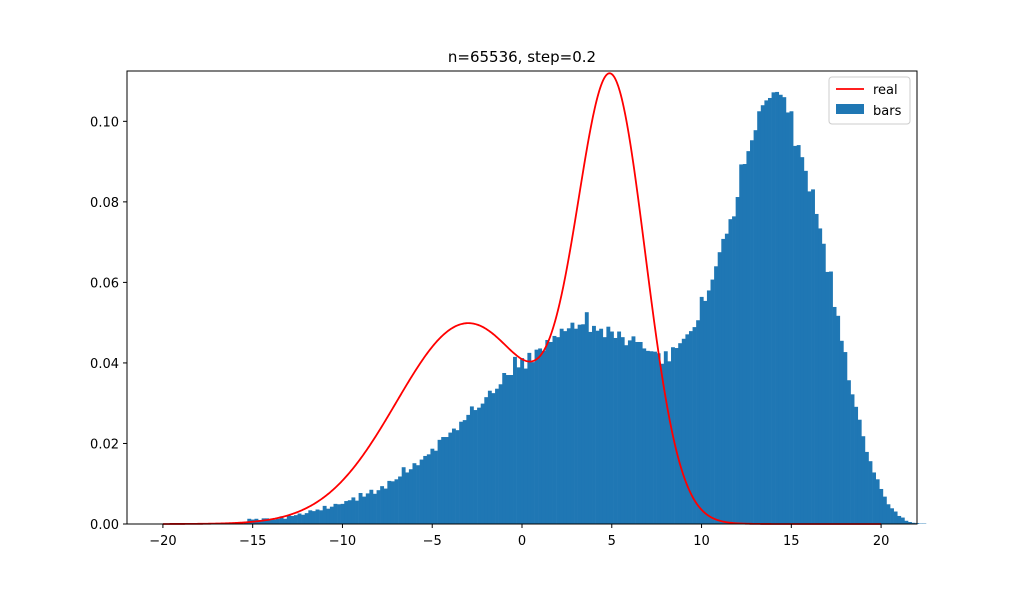 This screenshot has height=589, width=1018. I want to click on y-tick-label: 0.08, so click(104, 203).